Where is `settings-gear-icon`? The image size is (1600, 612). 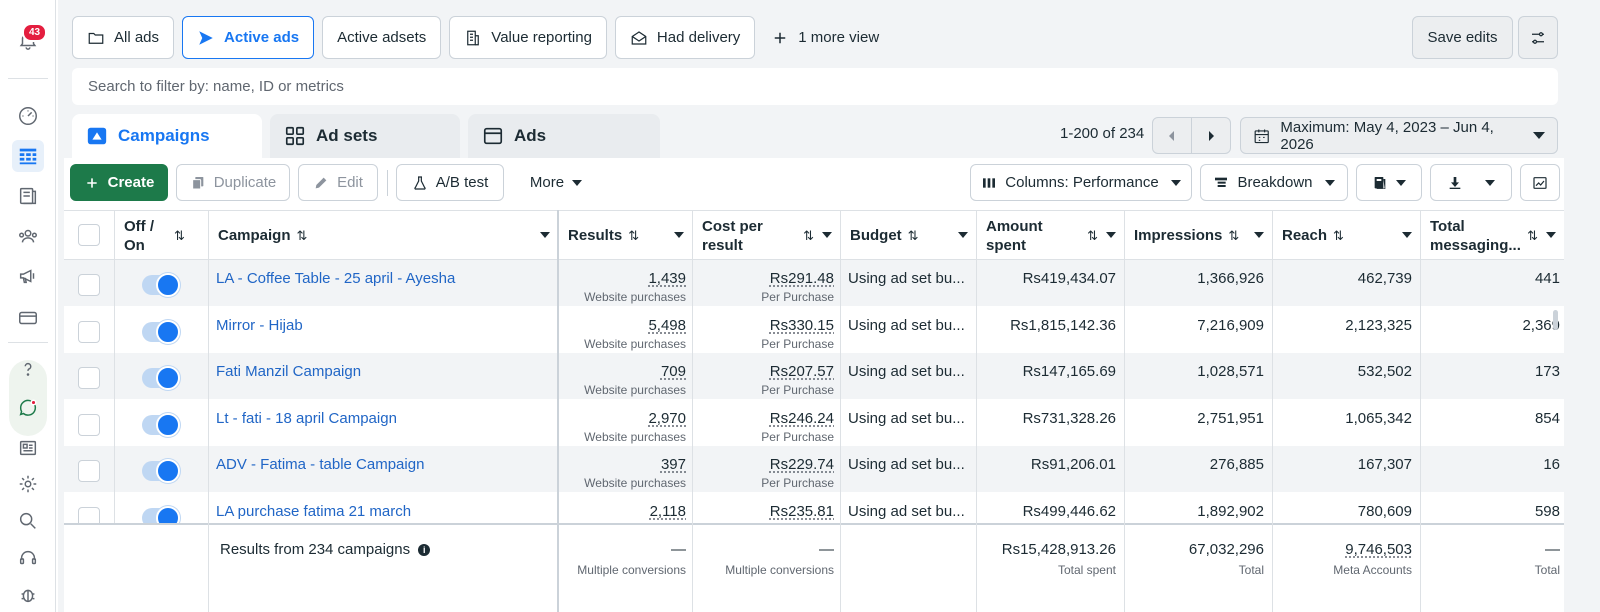 settings-gear-icon is located at coordinates (28, 484).